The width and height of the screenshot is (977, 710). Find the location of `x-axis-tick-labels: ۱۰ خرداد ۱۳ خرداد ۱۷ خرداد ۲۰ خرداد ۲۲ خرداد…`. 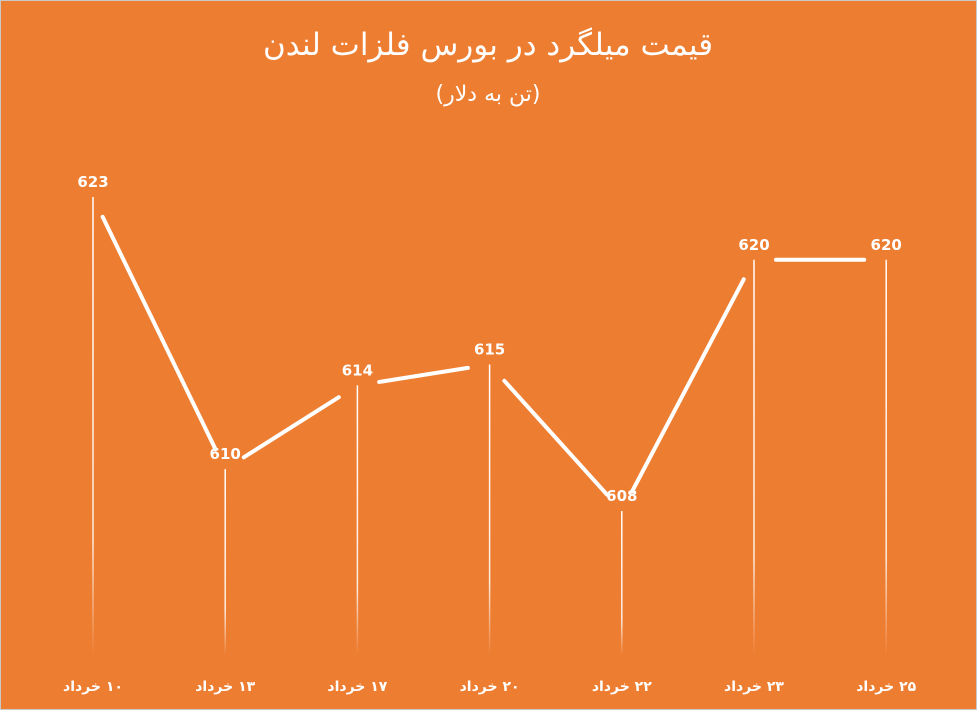

x-axis-tick-labels: ۱۰ خرداد ۱۳ خرداد ۱۷ خرداد ۲۰ خرداد ۲۲ خرداد… is located at coordinates (490, 687).